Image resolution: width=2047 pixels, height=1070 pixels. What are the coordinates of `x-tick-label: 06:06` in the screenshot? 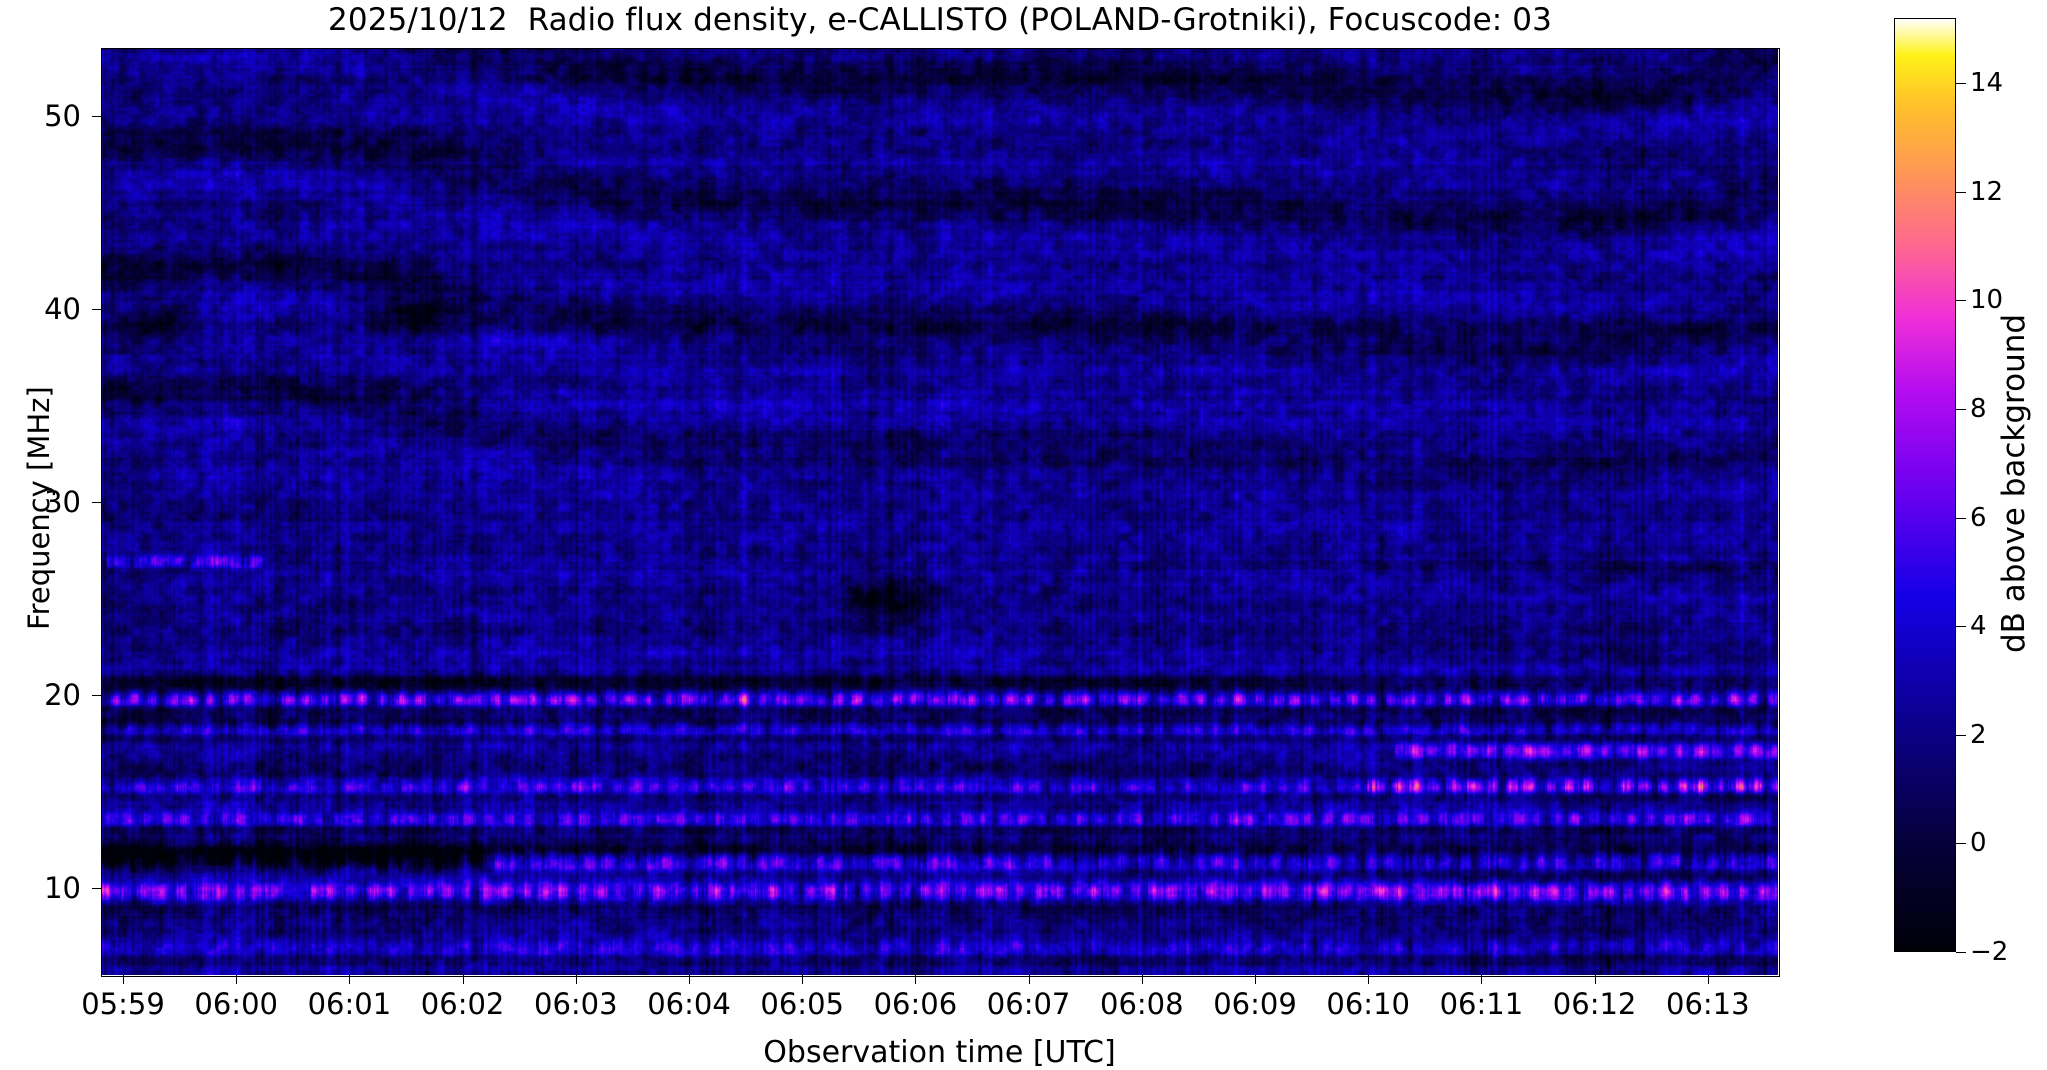 It's located at (915, 1004).